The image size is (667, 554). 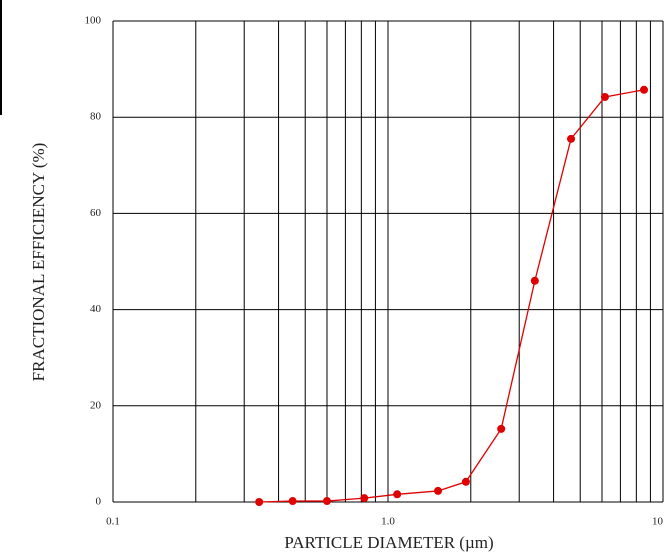 What do you see at coordinates (113, 522) in the screenshot?
I see `x-tick-label: 0.1` at bounding box center [113, 522].